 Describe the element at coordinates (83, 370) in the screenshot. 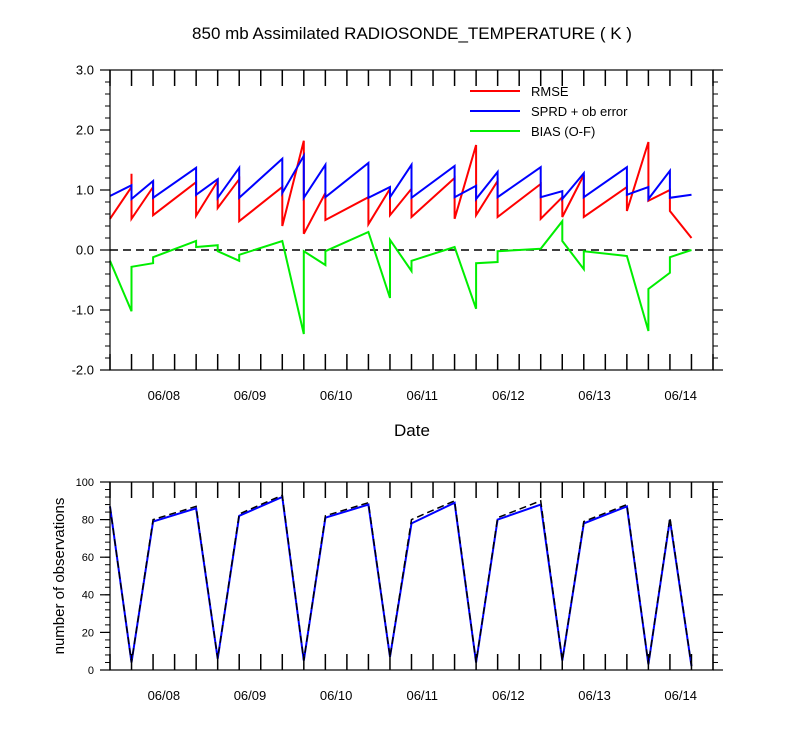

I see `y-tick-label: -2.0` at that location.